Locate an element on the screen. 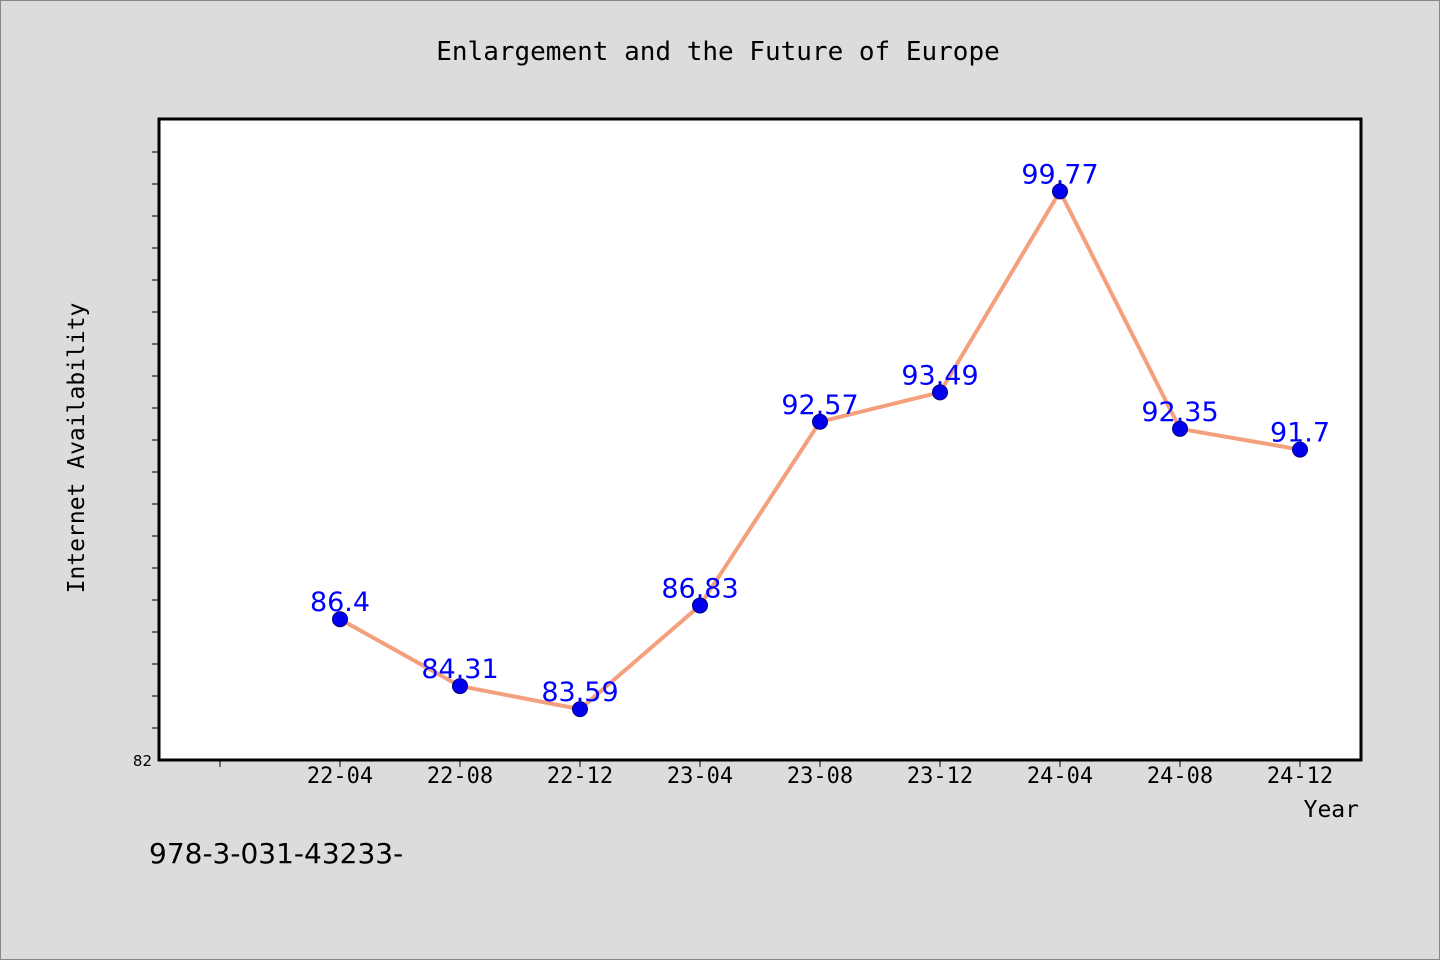 Image resolution: width=1440 pixels, height=960 pixels. y-axis-label: Internet Availability is located at coordinates (77, 448).